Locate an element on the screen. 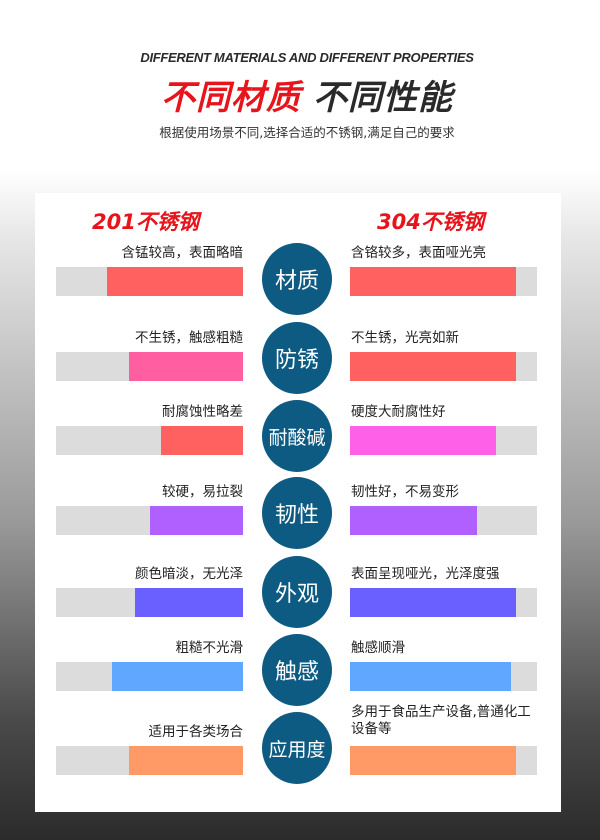  cn-title: 不同材质 不同性能 is located at coordinates (300, 94).